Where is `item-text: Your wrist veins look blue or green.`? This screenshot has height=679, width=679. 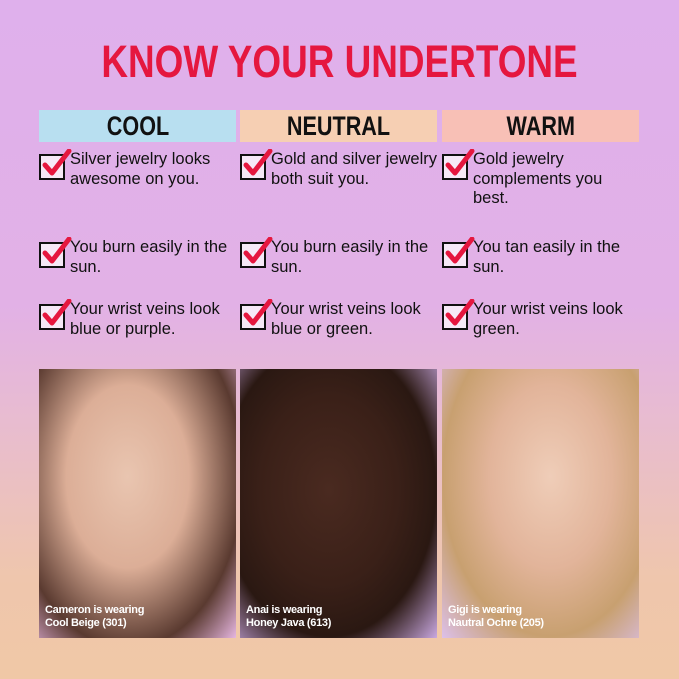 item-text: Your wrist veins look blue or green. is located at coordinates (346, 319).